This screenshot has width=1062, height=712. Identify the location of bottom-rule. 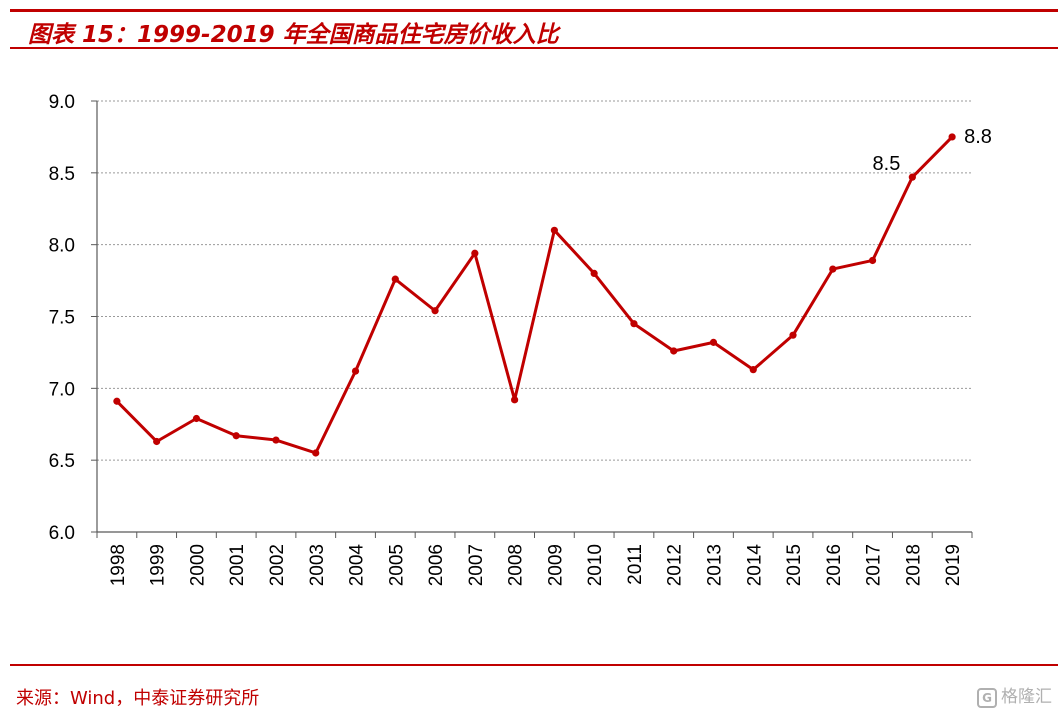
(534, 665).